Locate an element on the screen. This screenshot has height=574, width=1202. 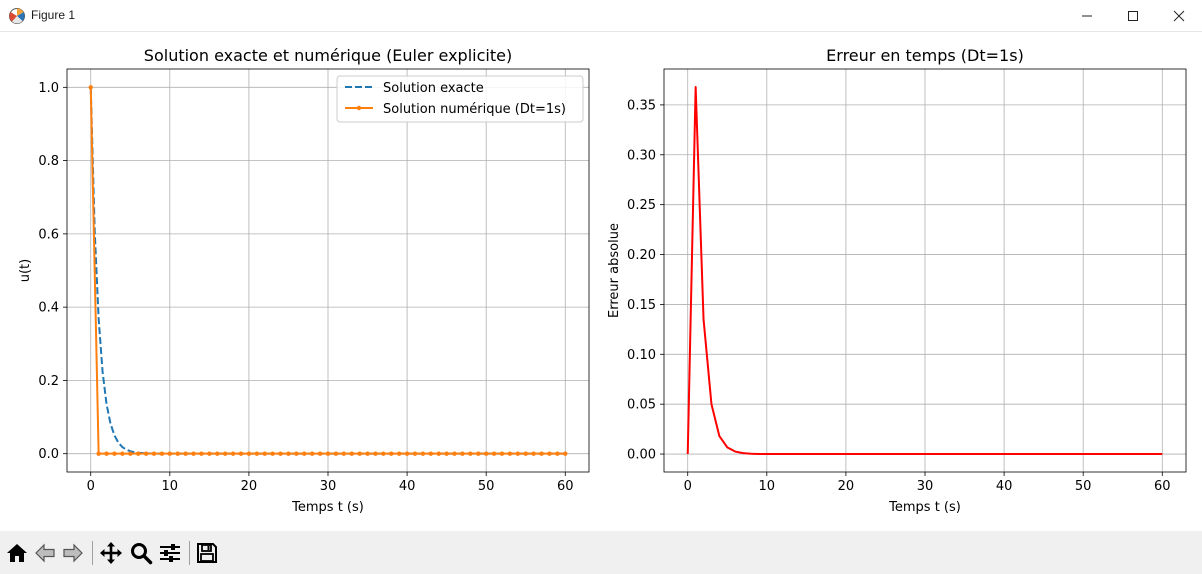
y-tick-label: 0.35 is located at coordinates (641, 105).